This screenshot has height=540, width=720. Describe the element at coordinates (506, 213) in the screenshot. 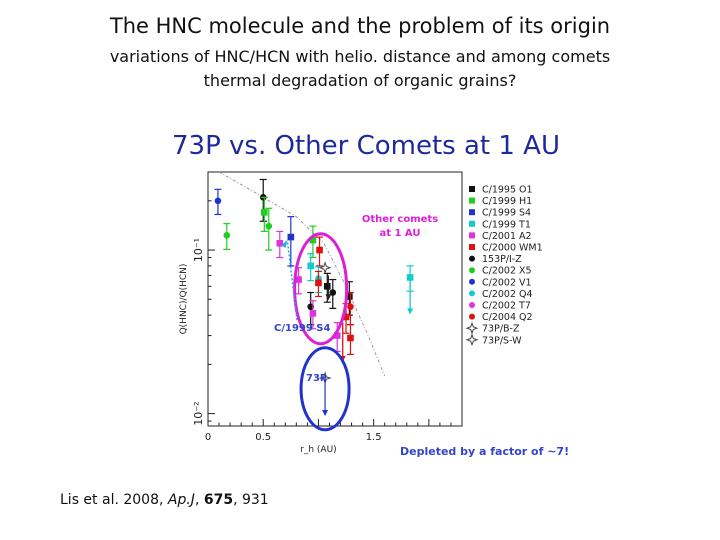

I see `legend-label-2: C/1999 S4` at that location.